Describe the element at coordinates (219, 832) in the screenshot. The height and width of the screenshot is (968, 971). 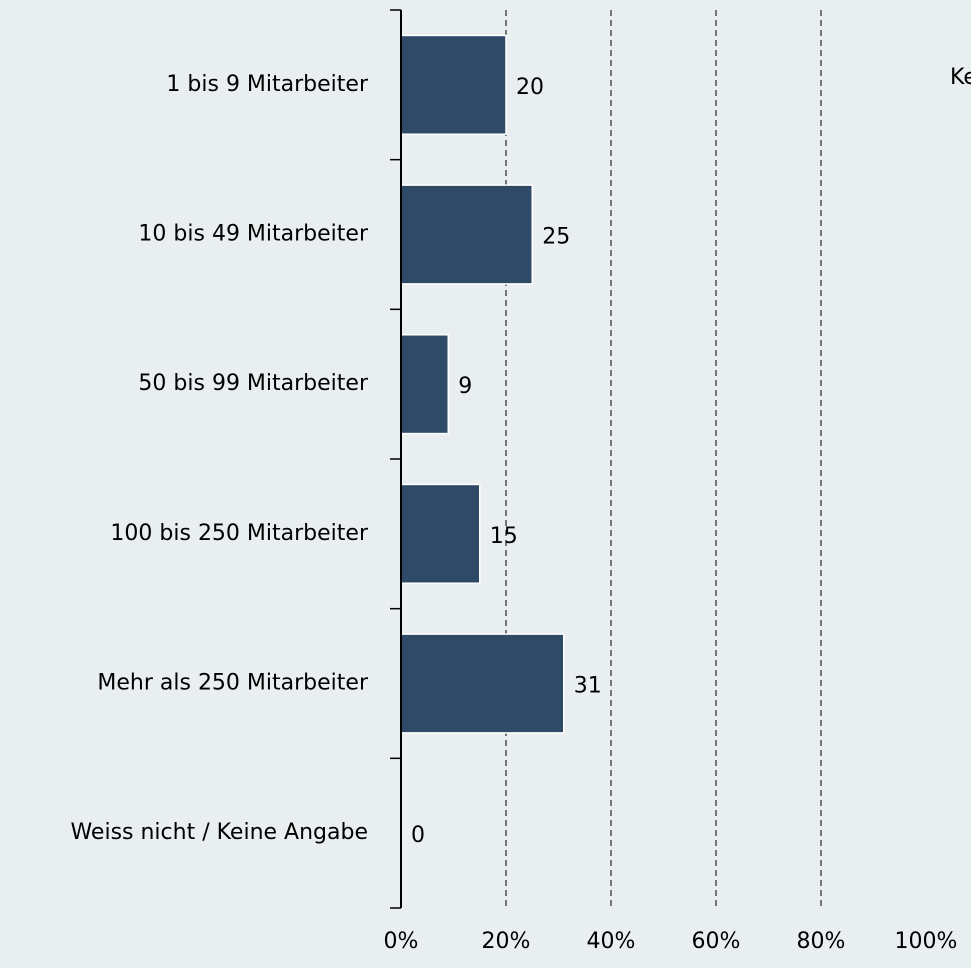
I see `y-tick-label: Weiss nicht / Keine Angabe` at that location.